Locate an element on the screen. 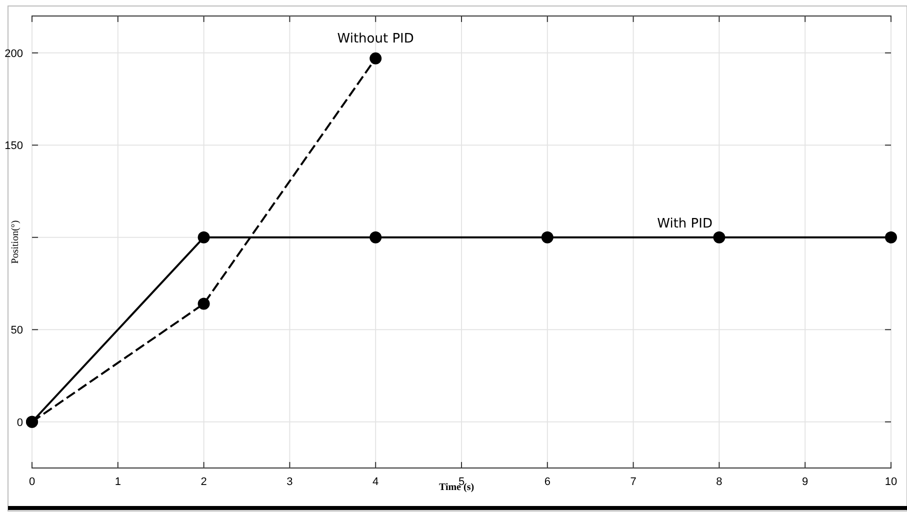  x-tick-label: 4 is located at coordinates (375, 482).